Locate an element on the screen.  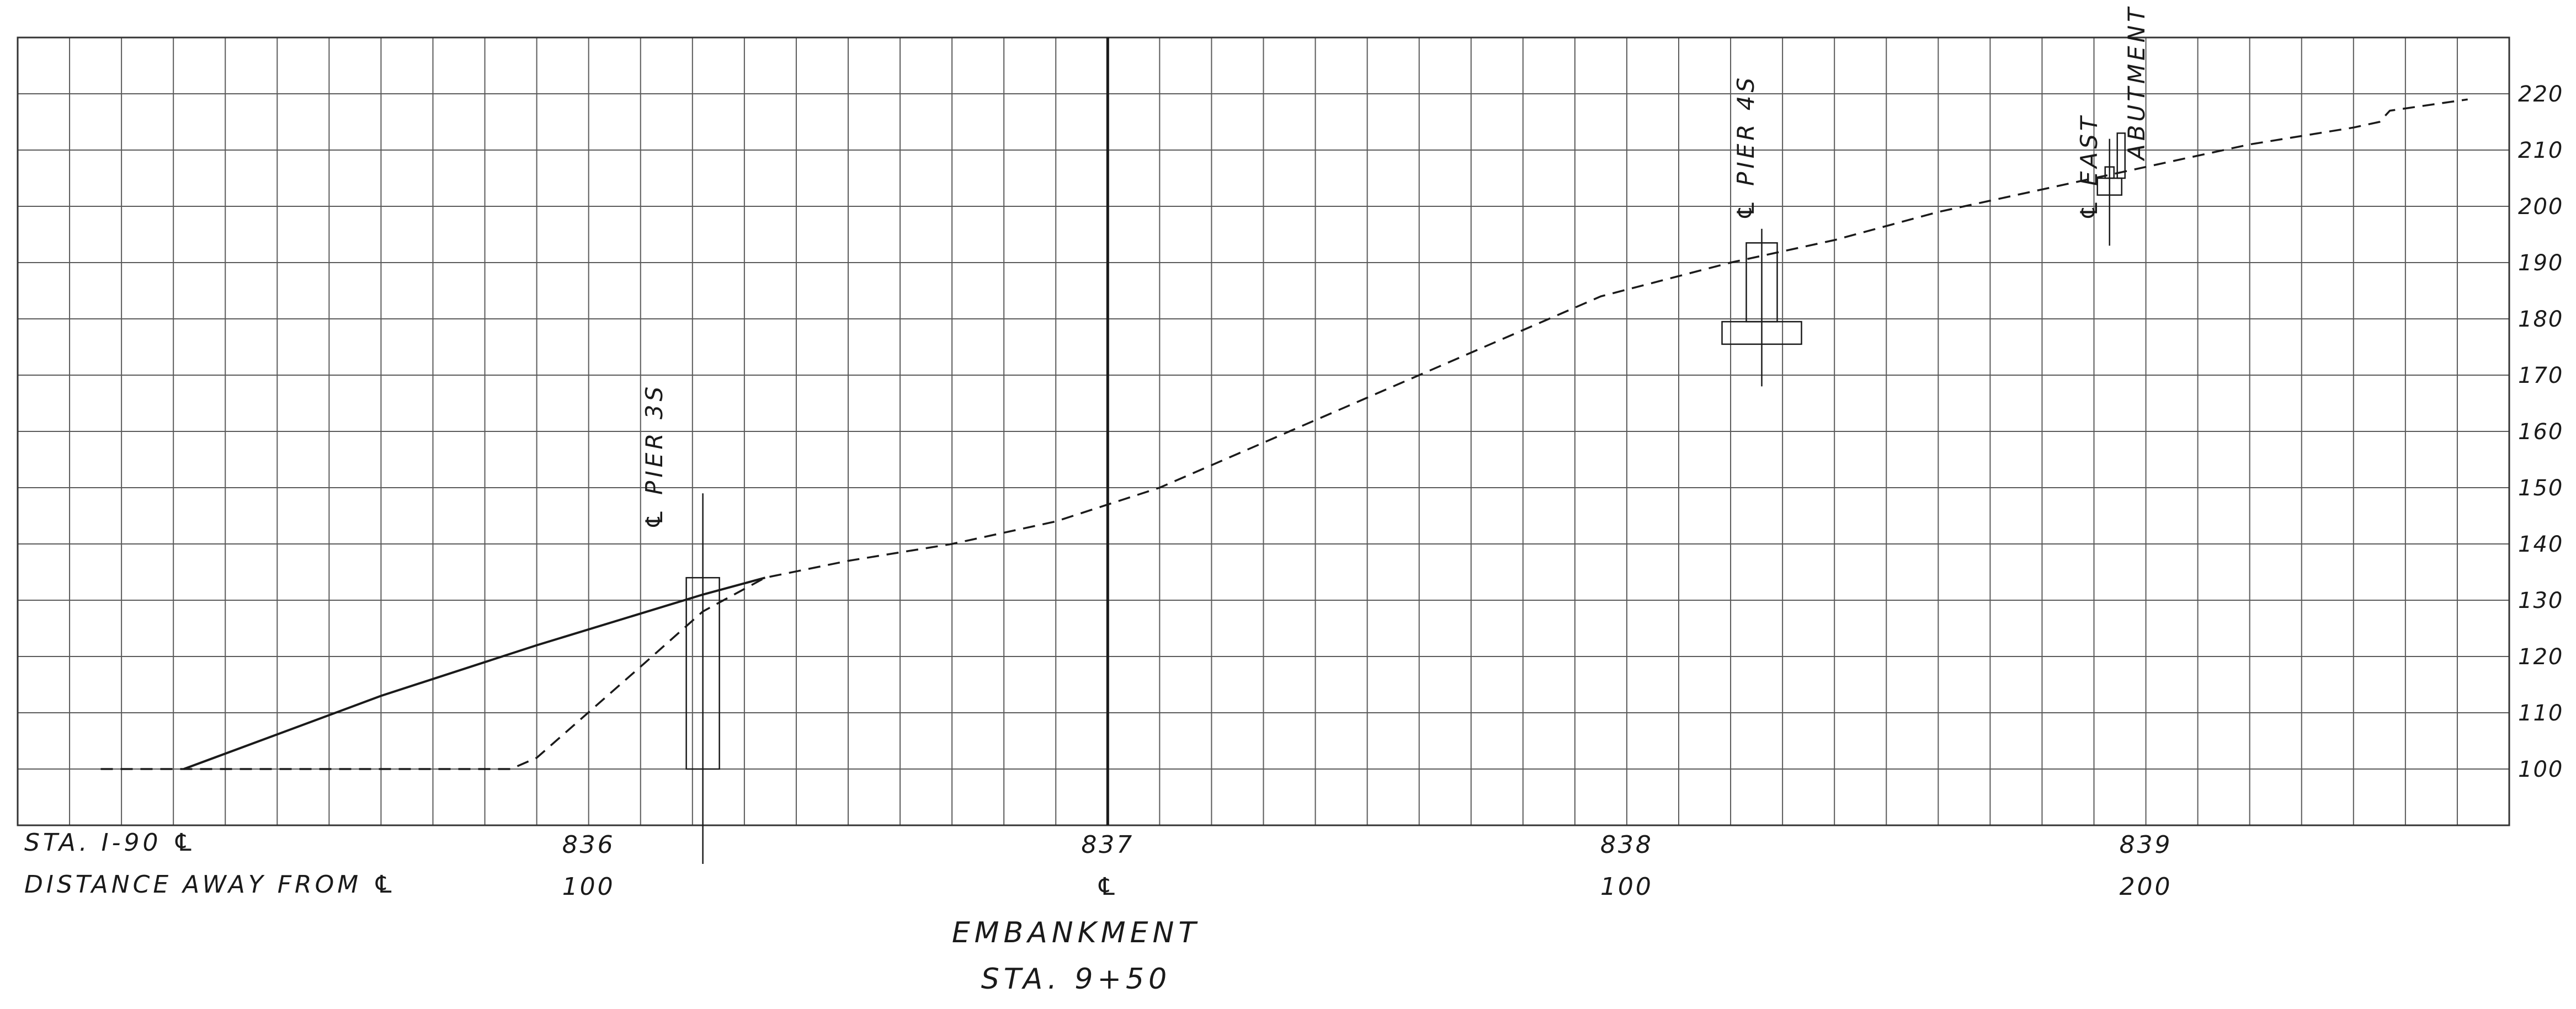
elevation-tick-label: 110 is located at coordinates (2540, 713).